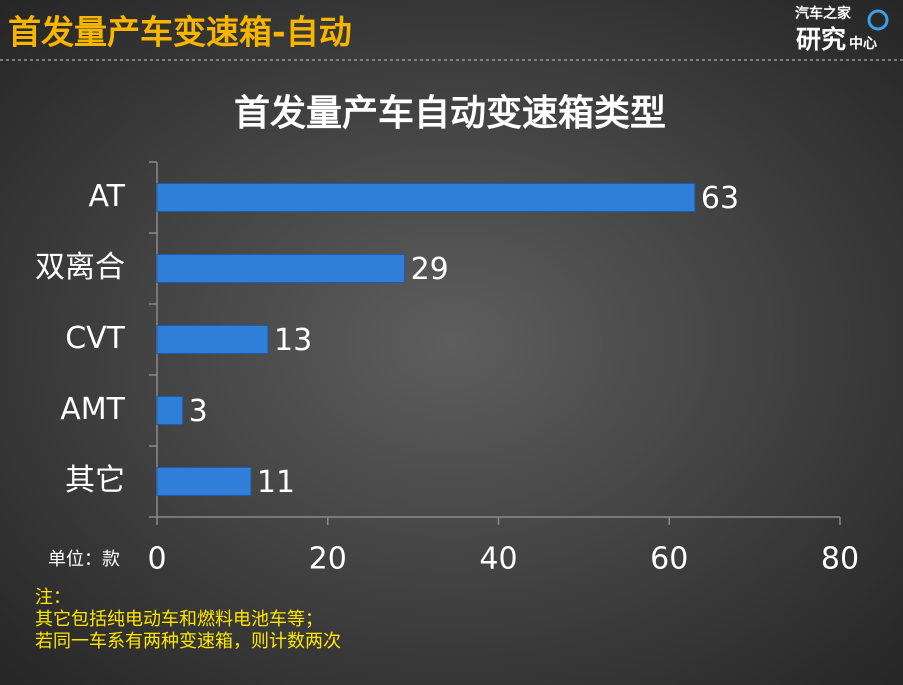  What do you see at coordinates (198, 411) in the screenshot?
I see `value-label: 3` at bounding box center [198, 411].